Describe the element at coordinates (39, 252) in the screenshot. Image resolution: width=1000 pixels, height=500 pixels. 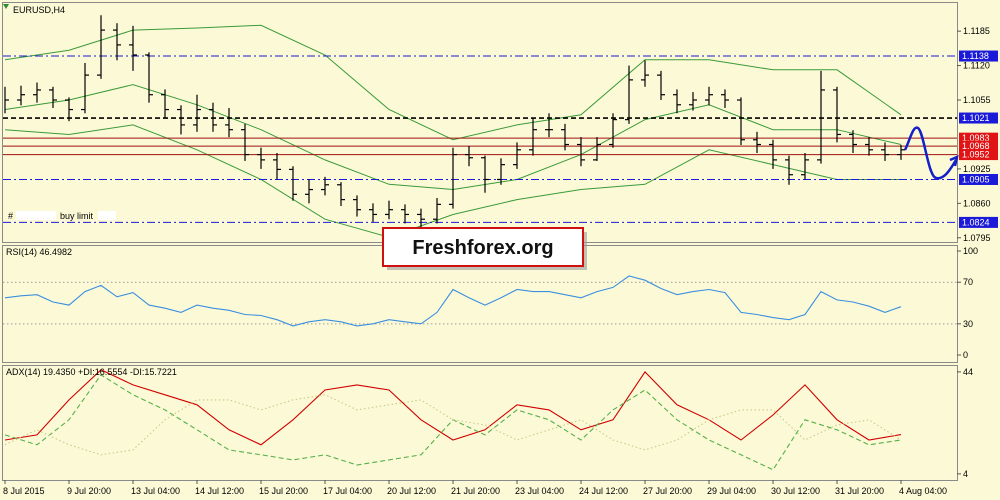
I see `rsi-title: RSI(14) 46.4982` at that location.